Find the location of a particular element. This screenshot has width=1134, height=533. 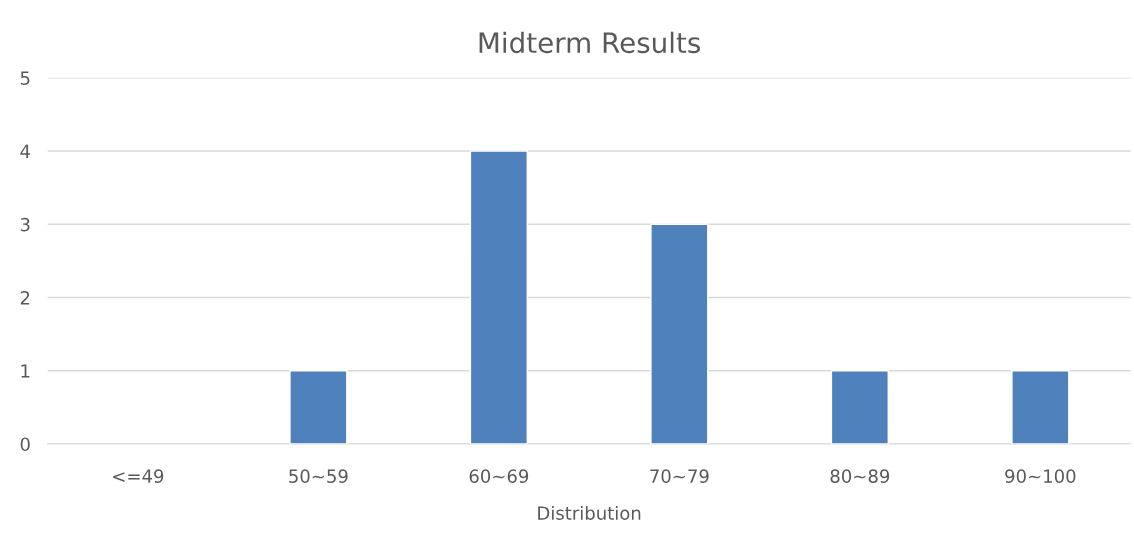

chart-title: Midterm Results is located at coordinates (589, 42).